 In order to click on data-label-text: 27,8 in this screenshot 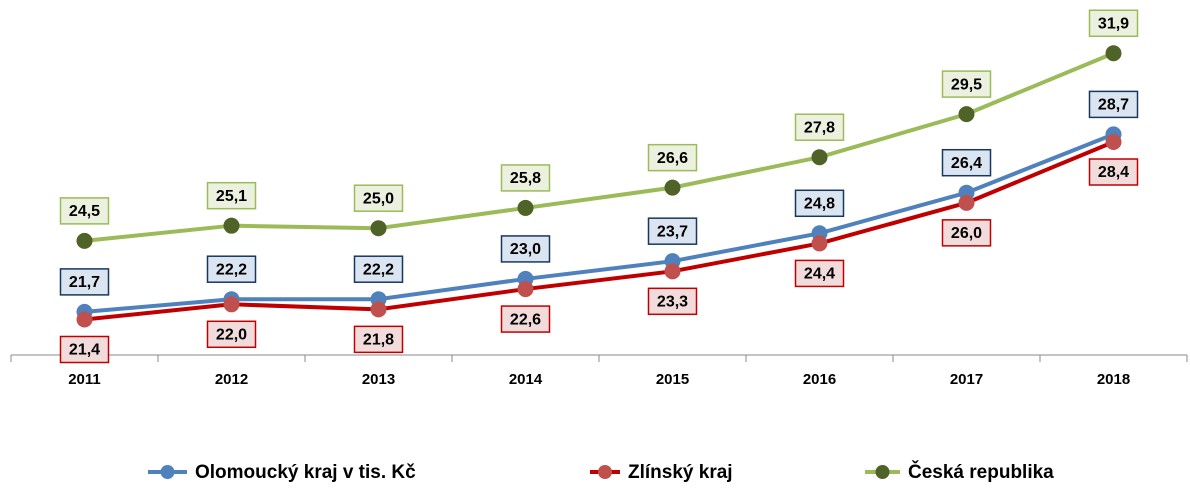, I will do `click(819, 127)`.